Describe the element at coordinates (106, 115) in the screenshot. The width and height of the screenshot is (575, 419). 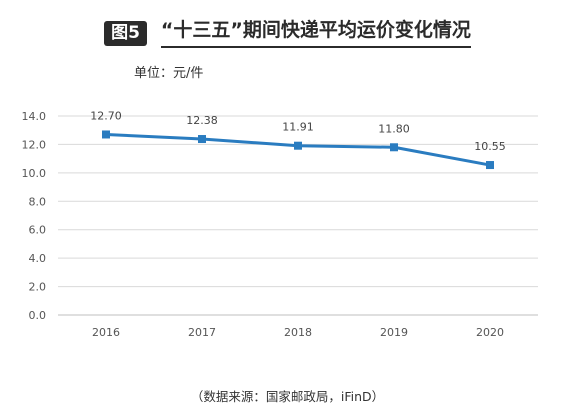
I see `data-label: 12.70` at that location.